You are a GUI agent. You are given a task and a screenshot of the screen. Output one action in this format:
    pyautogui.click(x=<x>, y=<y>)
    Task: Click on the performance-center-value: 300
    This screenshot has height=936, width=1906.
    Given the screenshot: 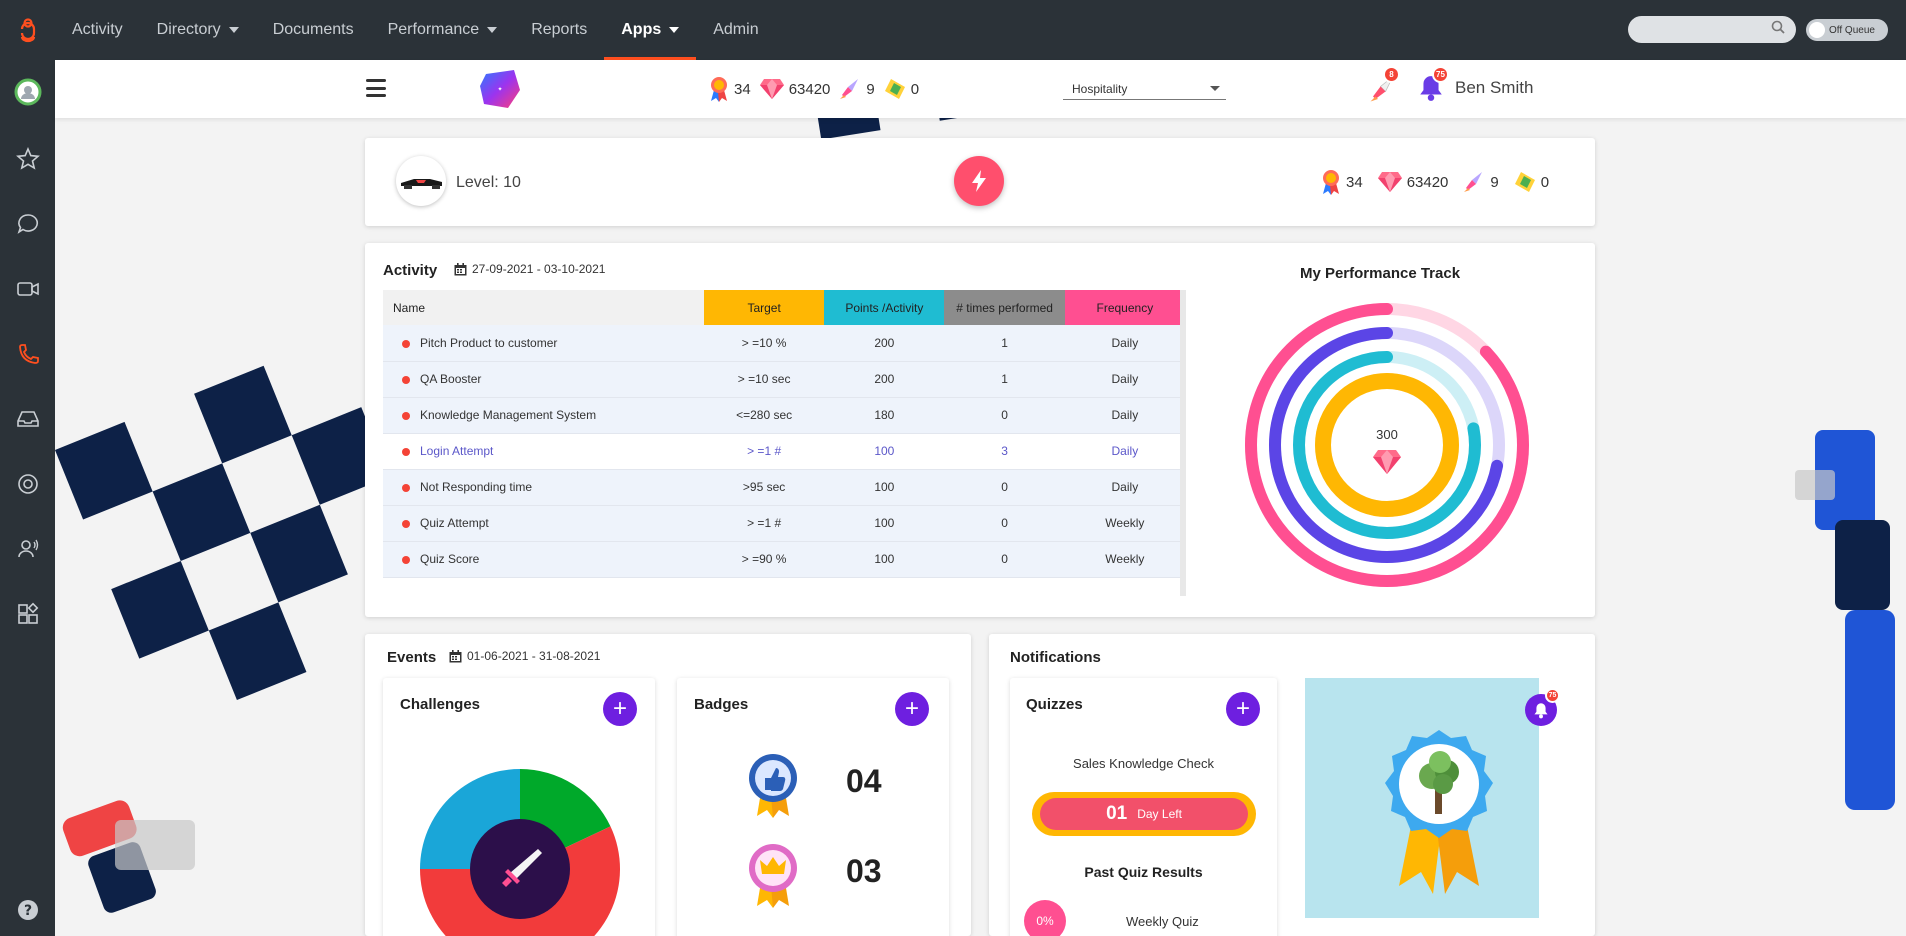 What is the action you would take?
    pyautogui.click(x=1387, y=434)
    